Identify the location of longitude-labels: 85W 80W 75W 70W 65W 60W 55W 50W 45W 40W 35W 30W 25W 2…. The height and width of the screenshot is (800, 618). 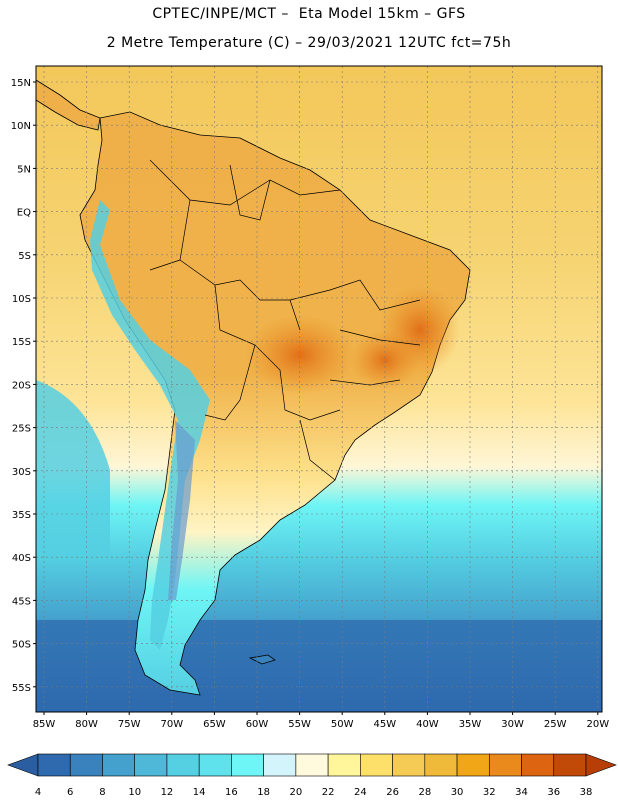
(321, 721).